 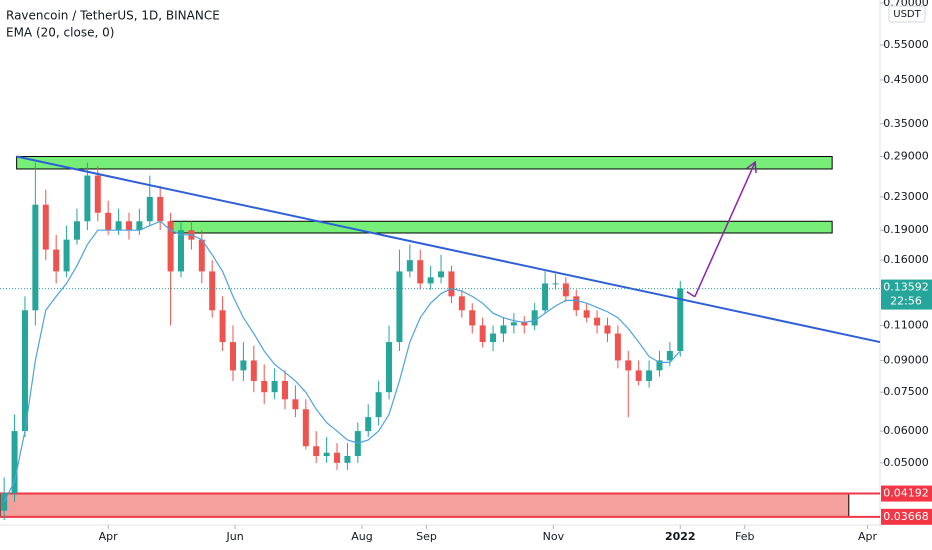 What do you see at coordinates (554, 536) in the screenshot?
I see `x-tick-label: Nov` at bounding box center [554, 536].